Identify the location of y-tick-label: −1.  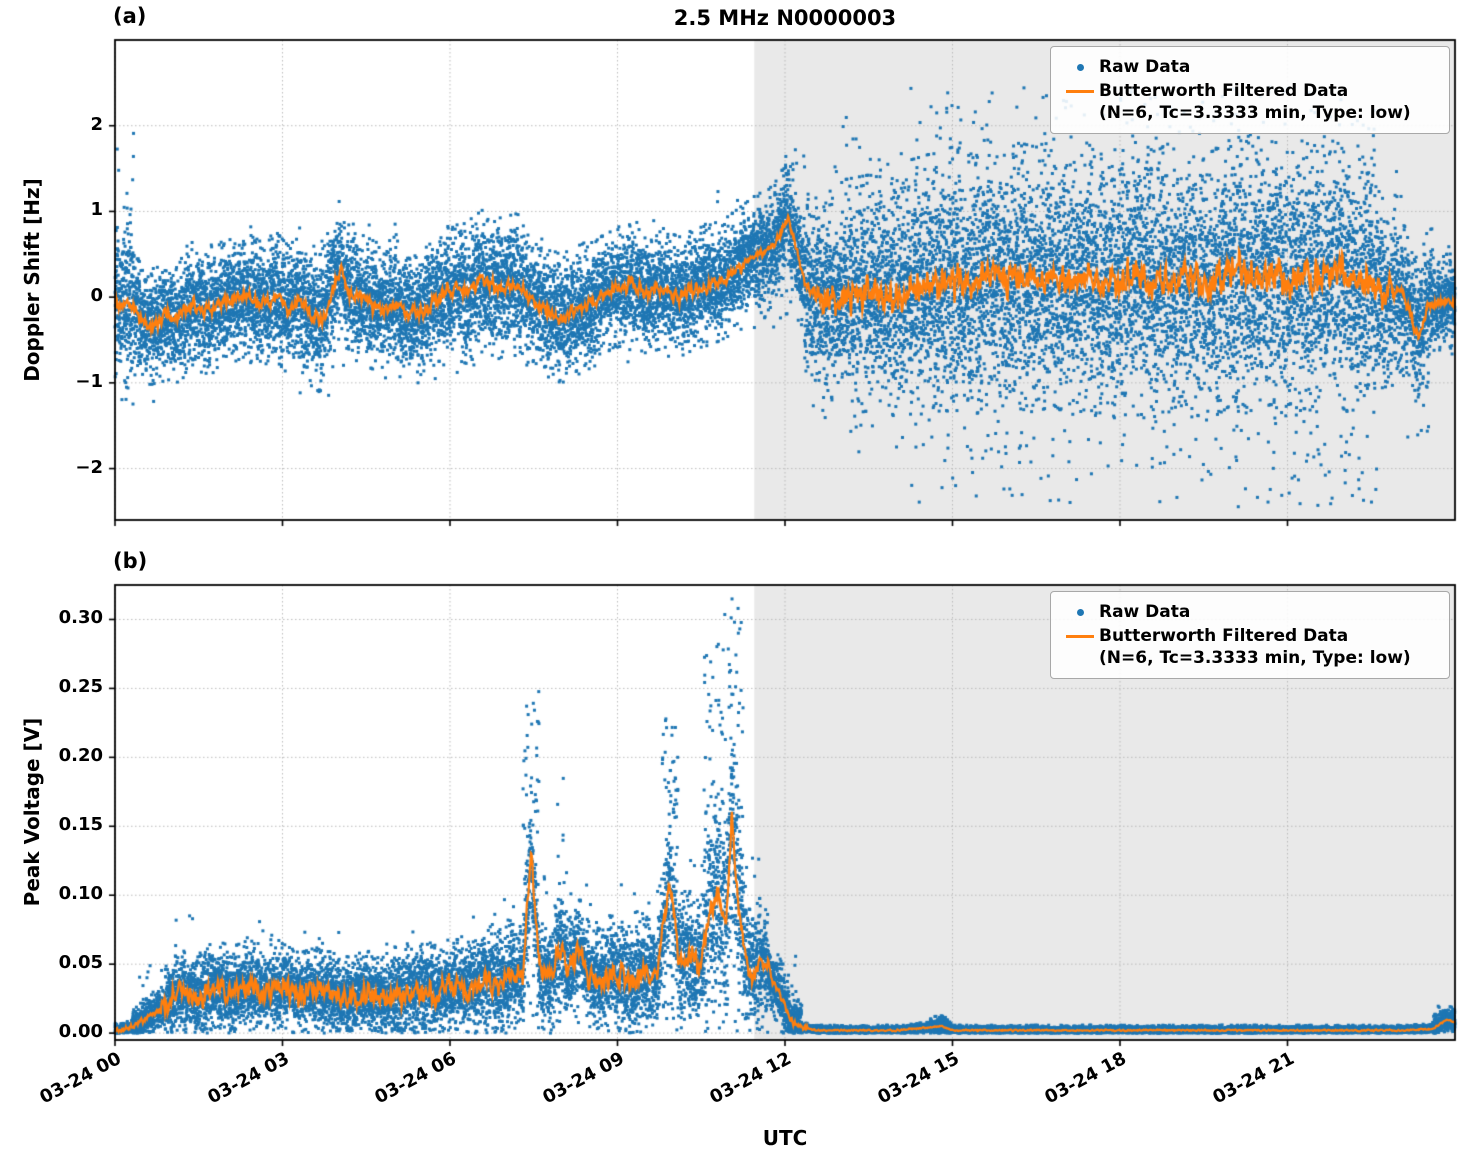
(89, 381).